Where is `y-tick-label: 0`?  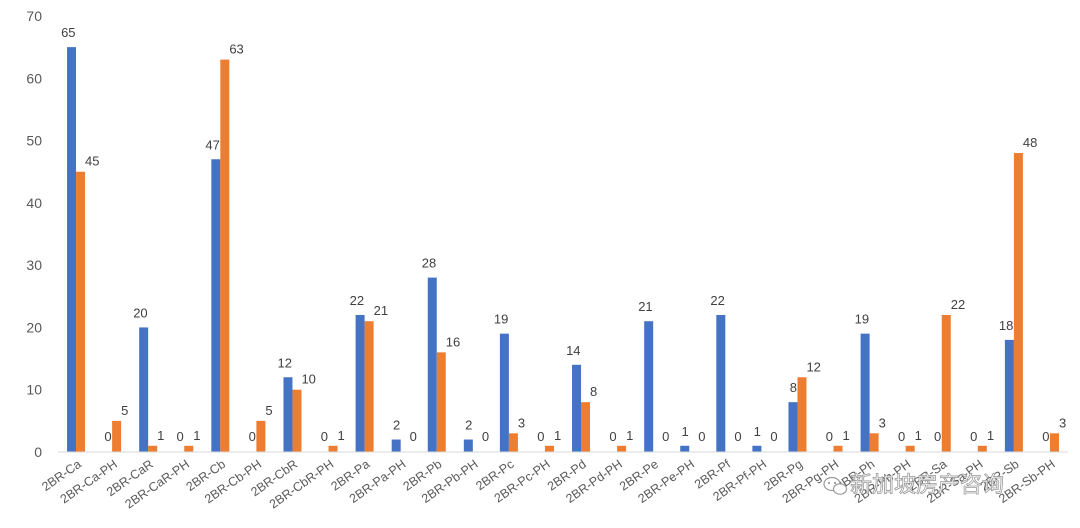 y-tick-label: 0 is located at coordinates (38, 452).